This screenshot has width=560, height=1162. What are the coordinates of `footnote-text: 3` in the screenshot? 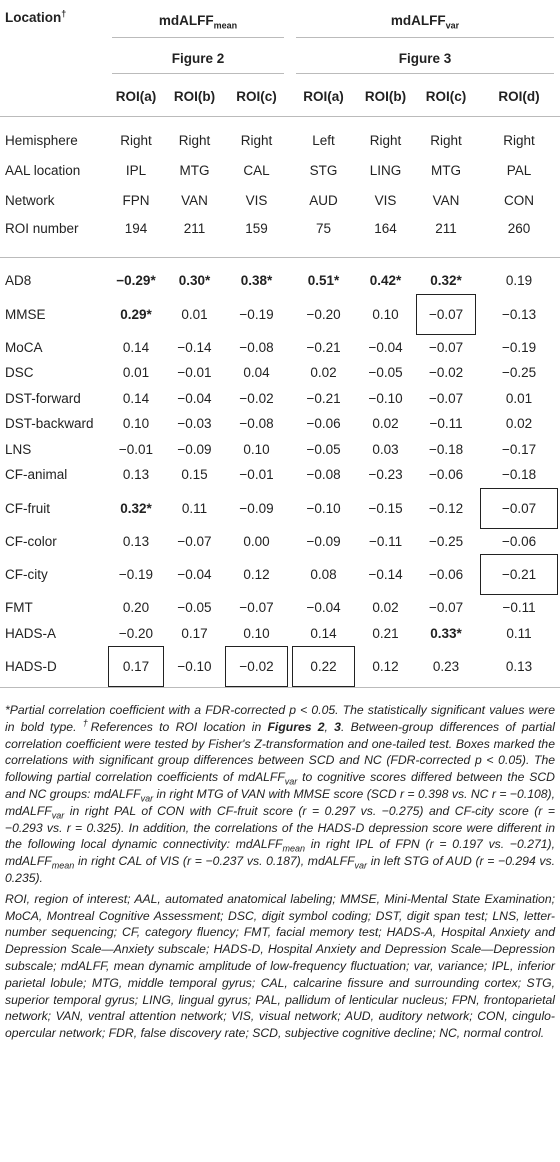 It's located at (337, 726).